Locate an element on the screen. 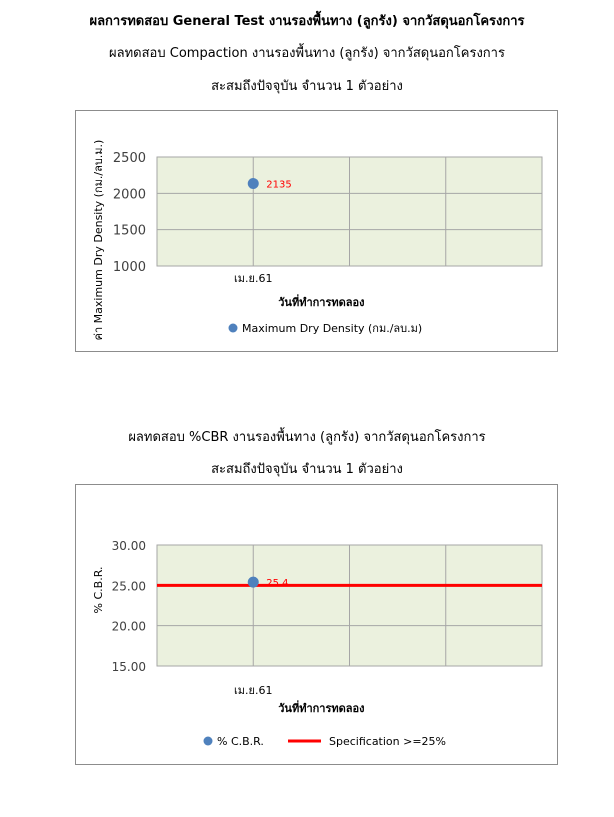 The height and width of the screenshot is (817, 614). cbr-count: สะสมถึงปัจจุบัน จำนวน 1 ตัวอย่าง is located at coordinates (307, 469).